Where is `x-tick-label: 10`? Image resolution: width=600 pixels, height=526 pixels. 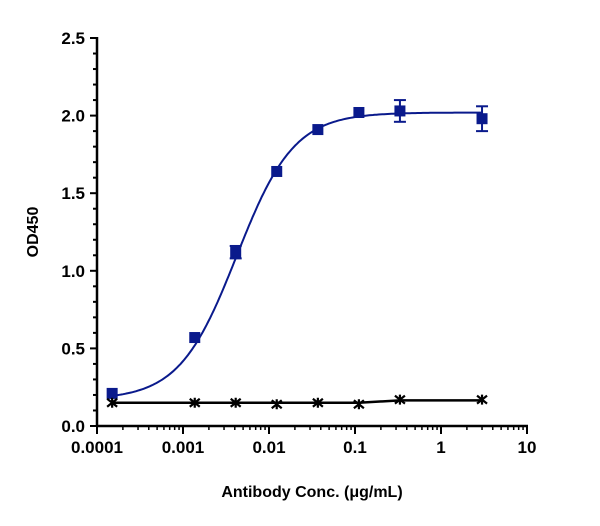 x-tick-label: 10 is located at coordinates (527, 447).